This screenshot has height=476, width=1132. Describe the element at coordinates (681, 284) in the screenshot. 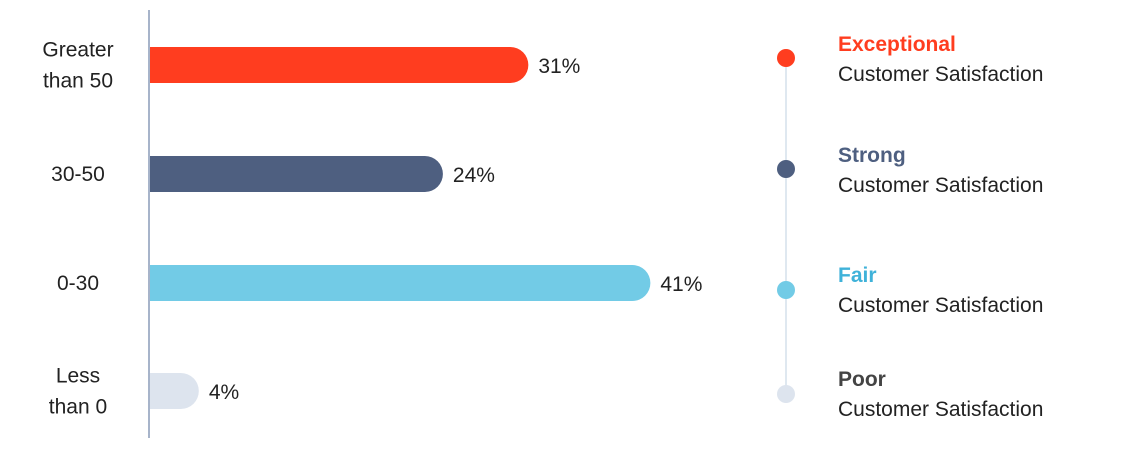

I see `value-label-2: 41%` at that location.